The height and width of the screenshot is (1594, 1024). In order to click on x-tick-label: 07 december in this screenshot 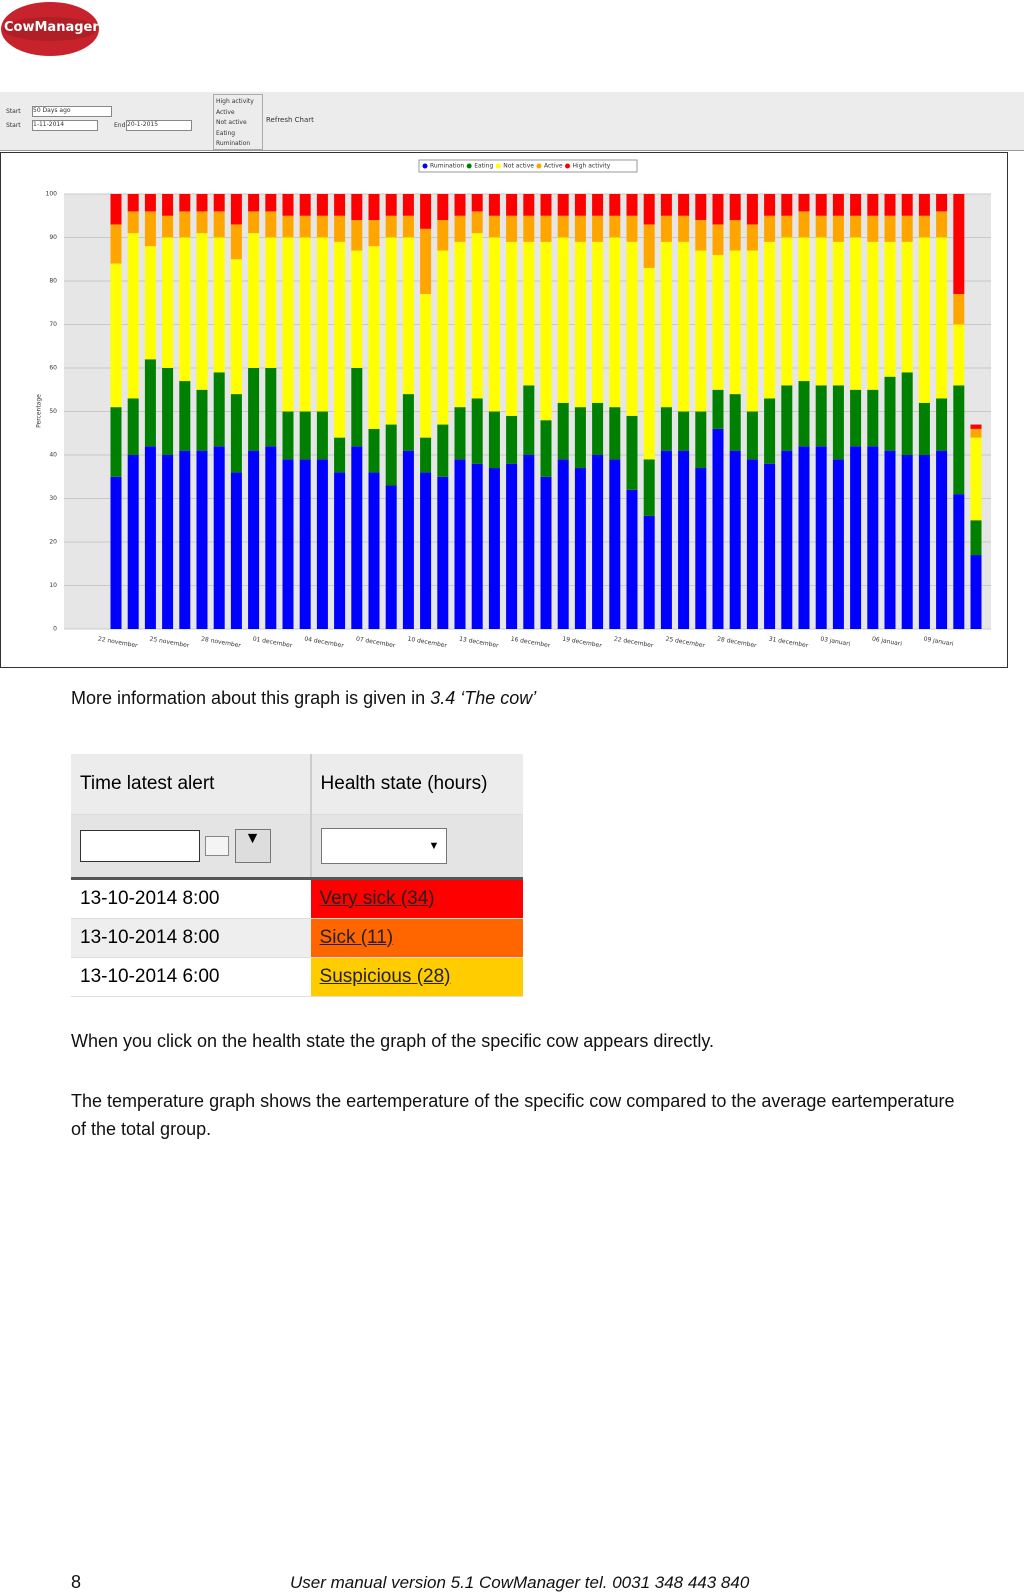, I will do `click(375, 643)`.